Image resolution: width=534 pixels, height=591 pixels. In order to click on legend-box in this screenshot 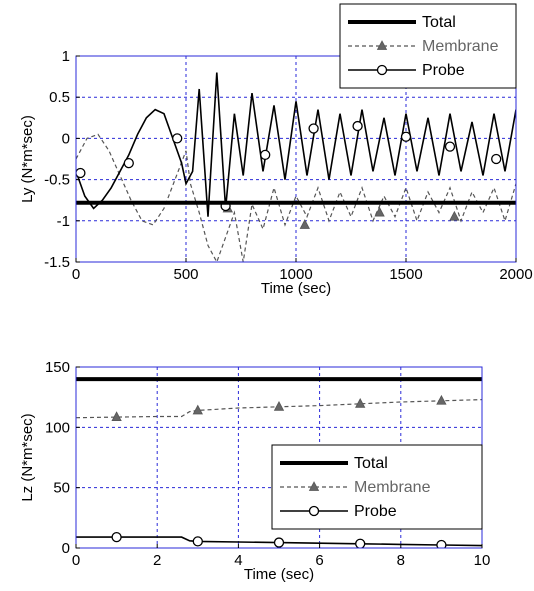, I will do `click(377, 487)`.